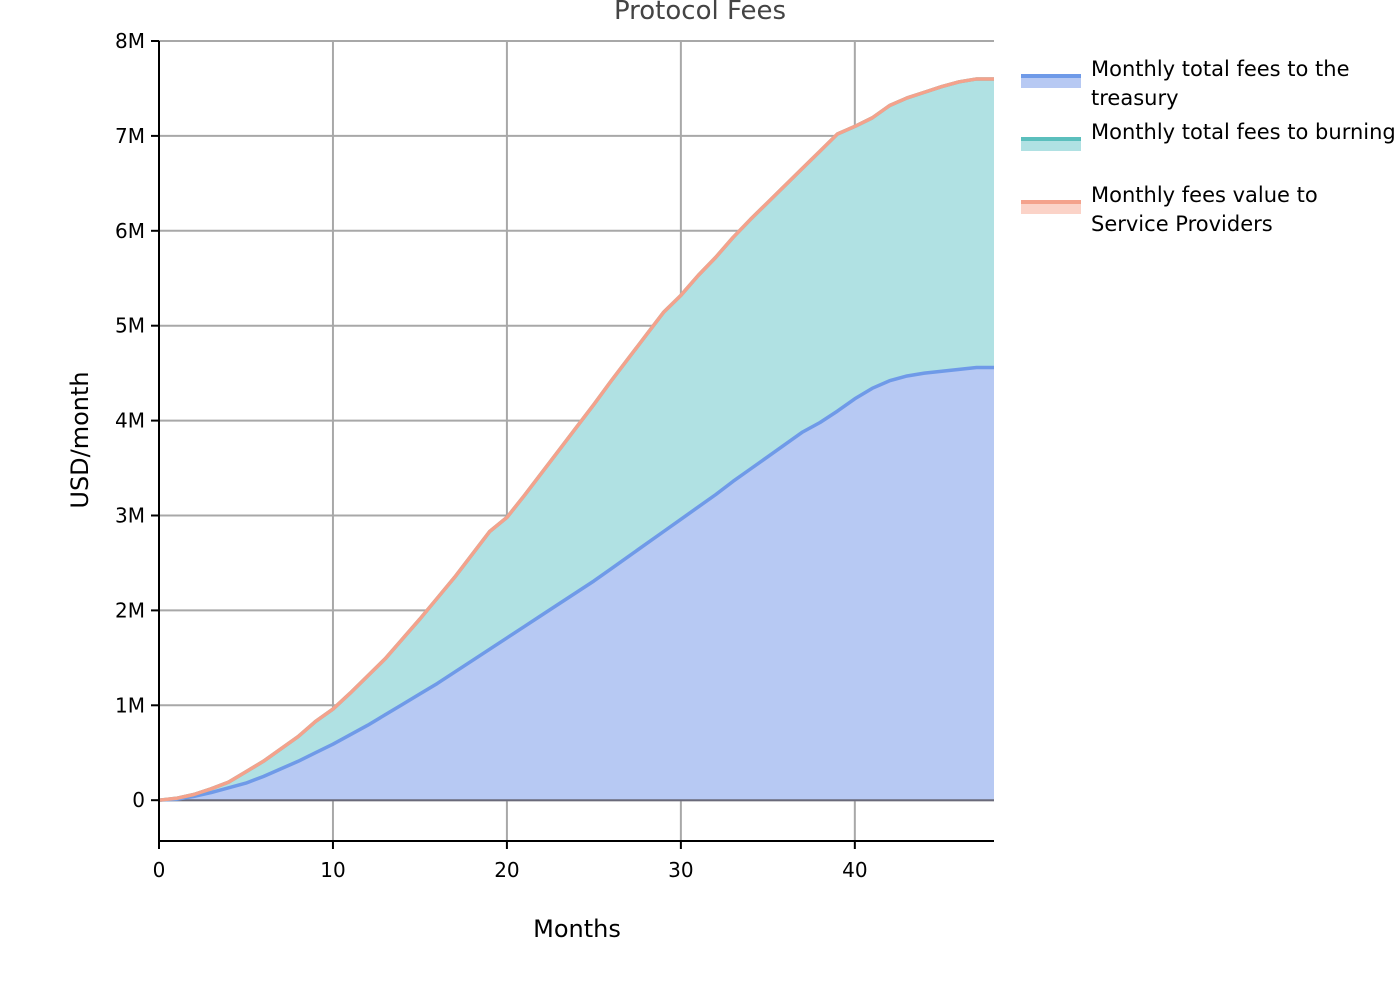 This screenshot has width=1400, height=1000. I want to click on legend-item-2: Monthly total fees to burning, so click(1208, 135).